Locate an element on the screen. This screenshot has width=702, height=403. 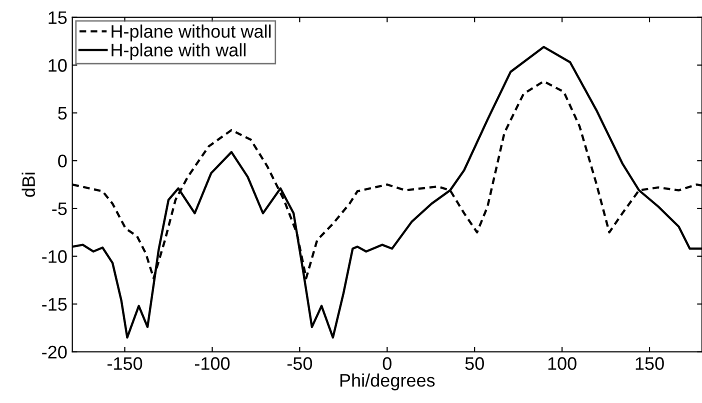
y-tick-label: 10 is located at coordinates (57, 65).